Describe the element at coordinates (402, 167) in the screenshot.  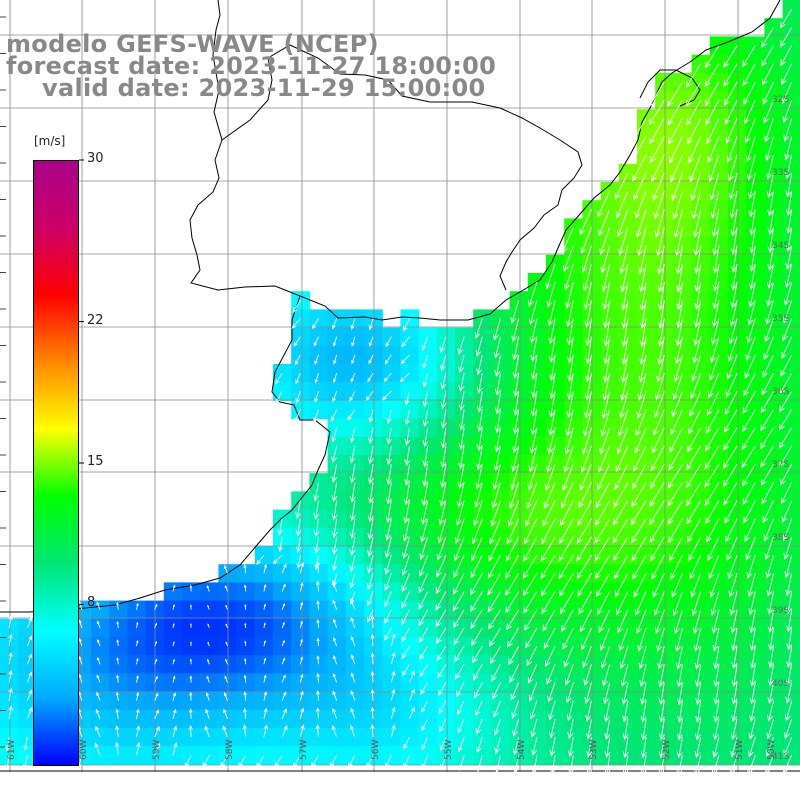
I see `coastline-lagoon` at that location.